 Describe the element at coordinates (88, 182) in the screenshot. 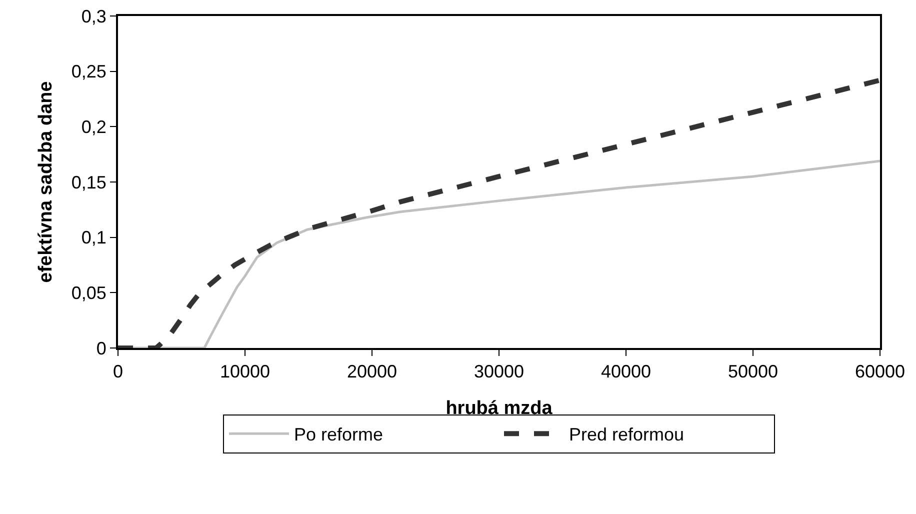

I see `y-tick-label: 0,15` at that location.